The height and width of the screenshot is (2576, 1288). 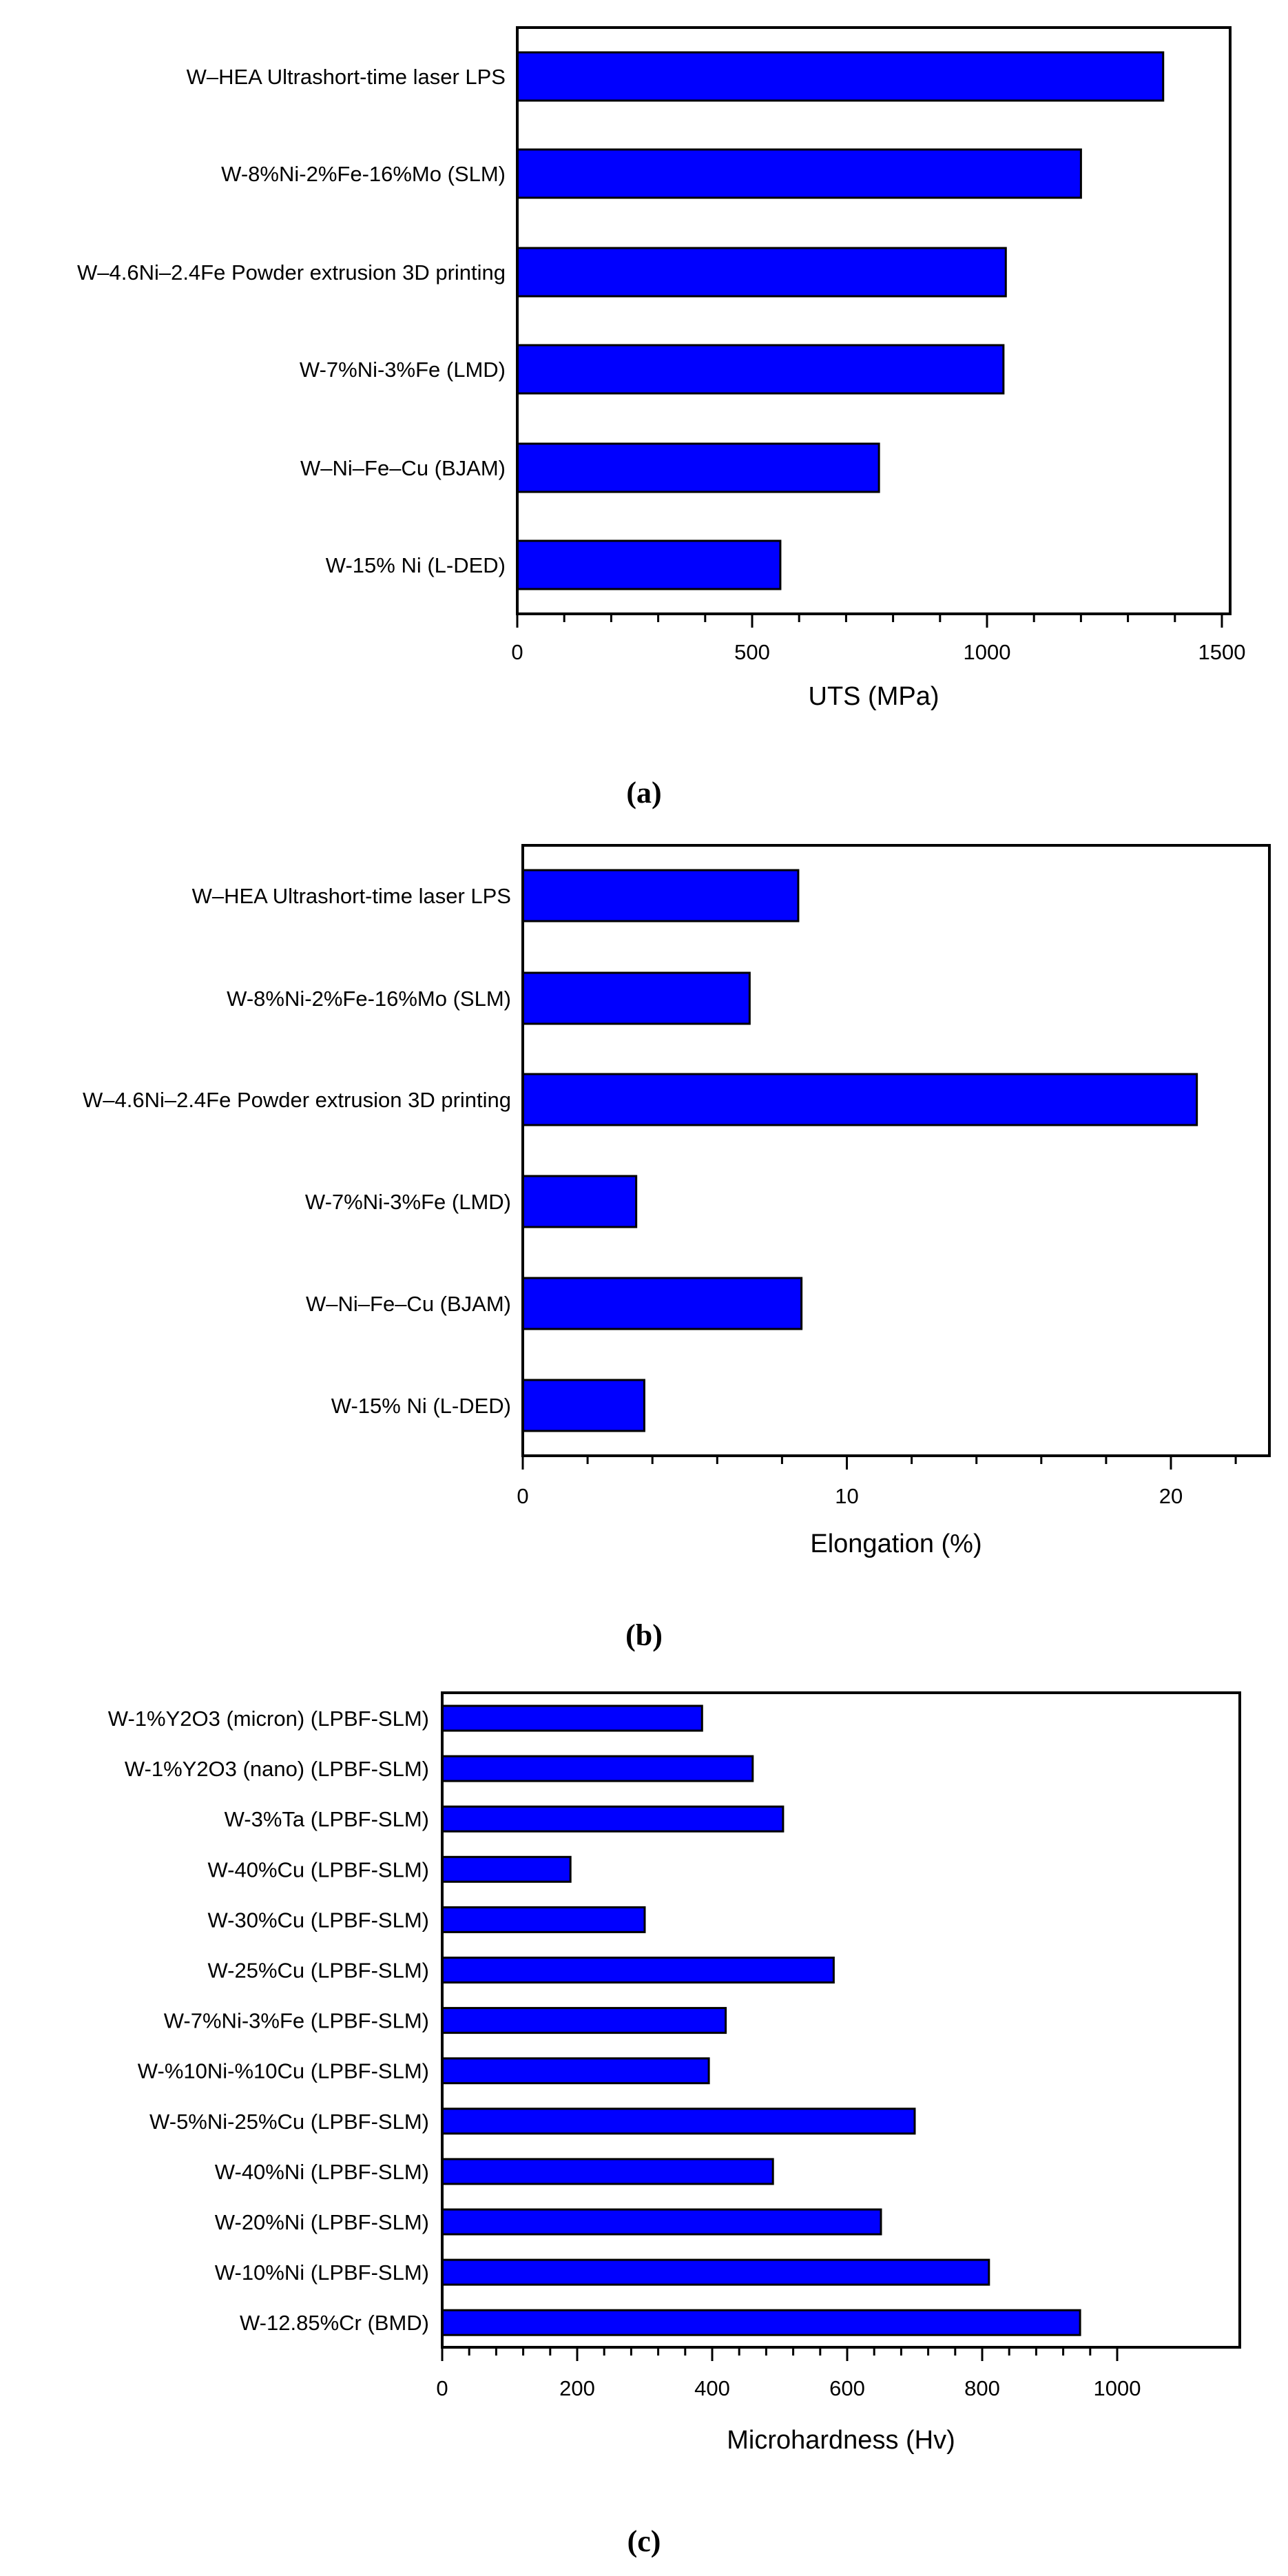 What do you see at coordinates (318, 1869) in the screenshot?
I see `category-label: W-40%Cu (LPBF-SLM)` at bounding box center [318, 1869].